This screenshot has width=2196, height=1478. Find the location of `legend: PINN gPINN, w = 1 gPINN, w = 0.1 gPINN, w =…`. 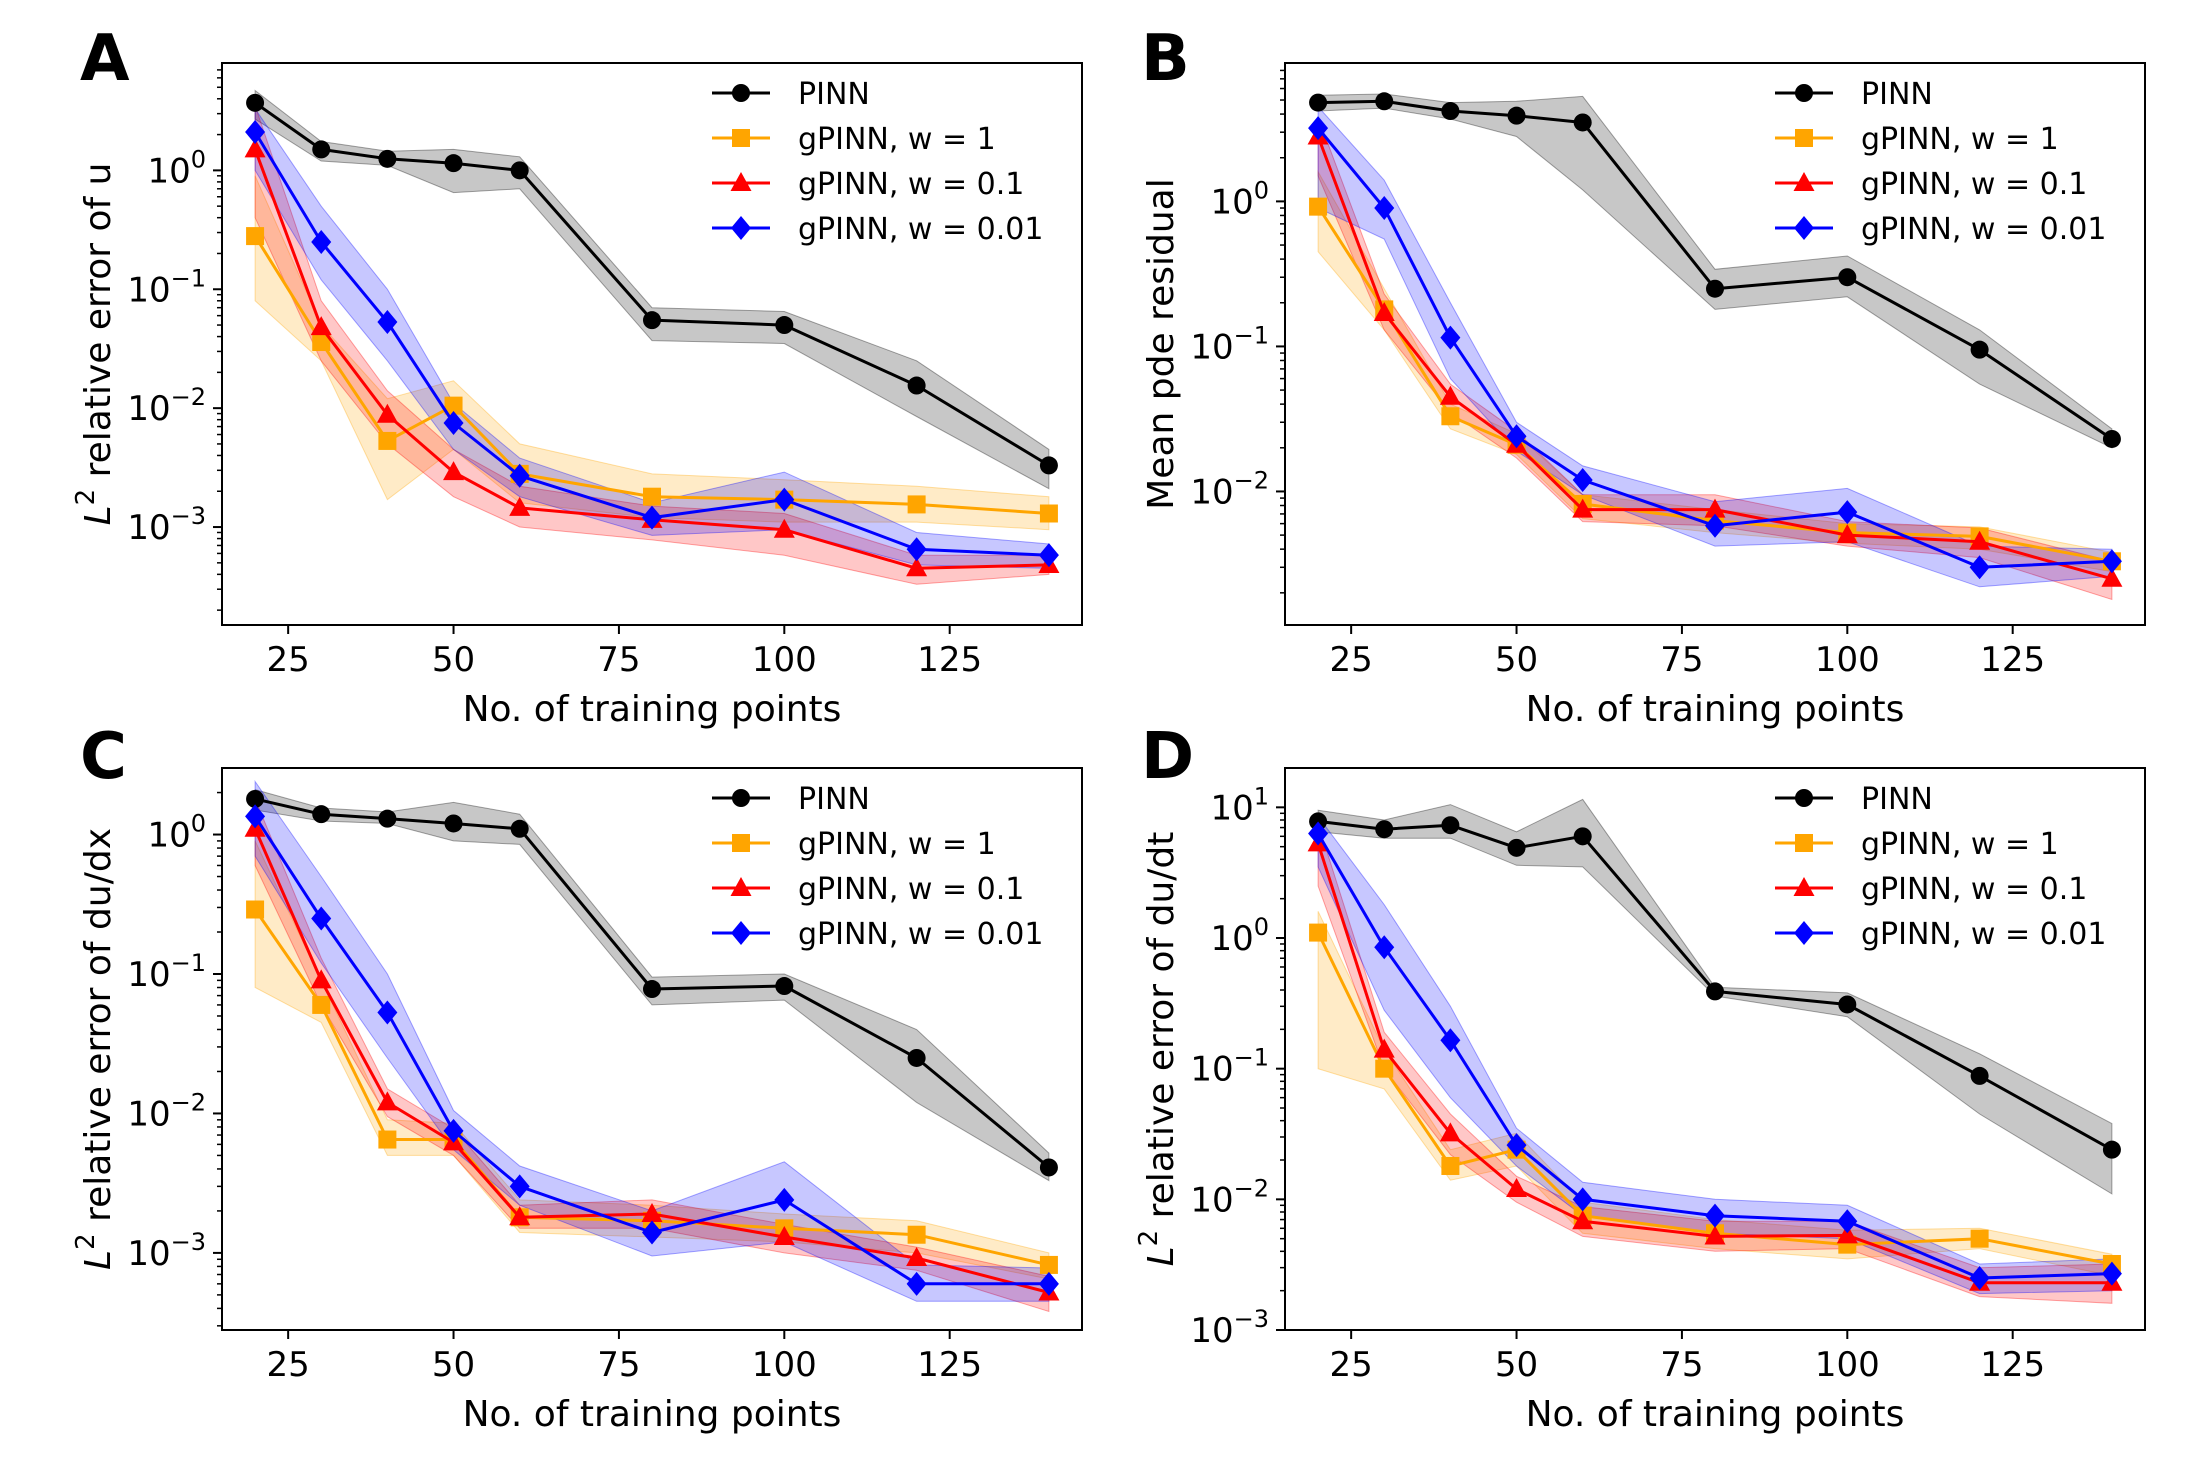

legend: PINN gPINN, w = 1 gPINN, w = 0.1 gPINN, w =… is located at coordinates (1940, 162).